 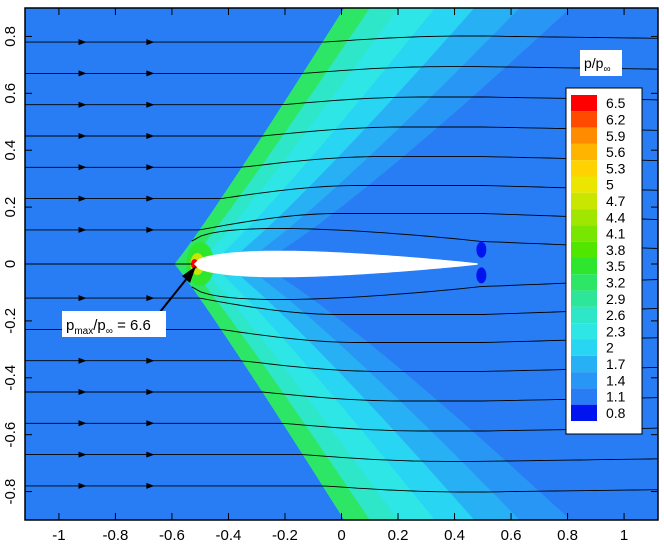 What do you see at coordinates (616, 152) in the screenshot?
I see `legend-level-label: 5.6` at bounding box center [616, 152].